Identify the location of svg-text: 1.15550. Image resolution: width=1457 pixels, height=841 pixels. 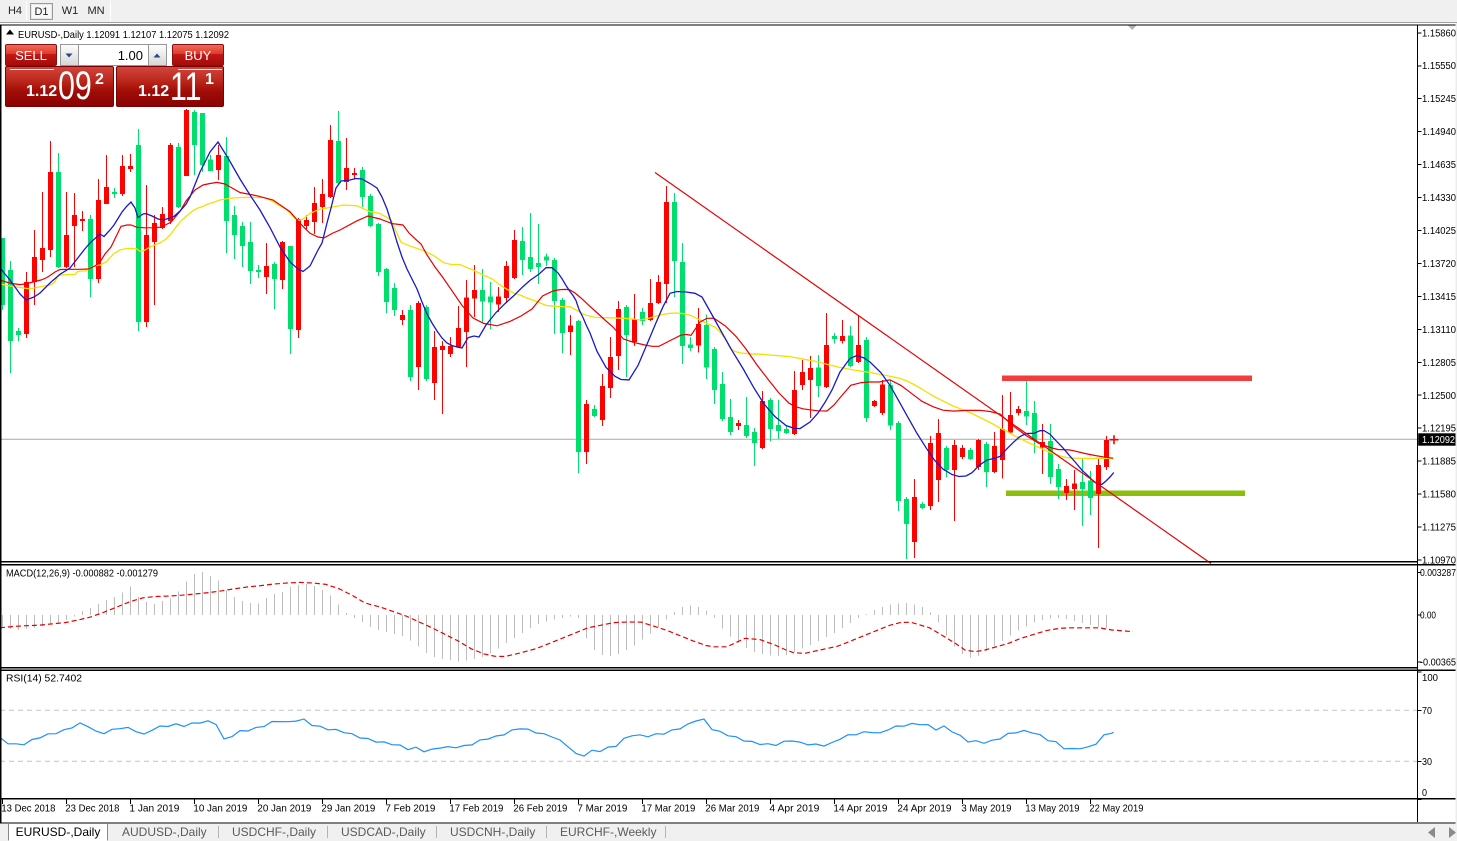
(1439, 66).